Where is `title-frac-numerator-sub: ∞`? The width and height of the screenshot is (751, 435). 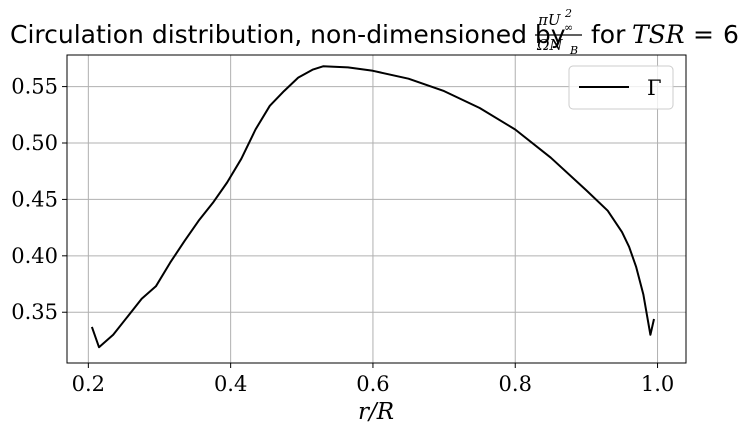 title-frac-numerator-sub: ∞ is located at coordinates (568, 27).